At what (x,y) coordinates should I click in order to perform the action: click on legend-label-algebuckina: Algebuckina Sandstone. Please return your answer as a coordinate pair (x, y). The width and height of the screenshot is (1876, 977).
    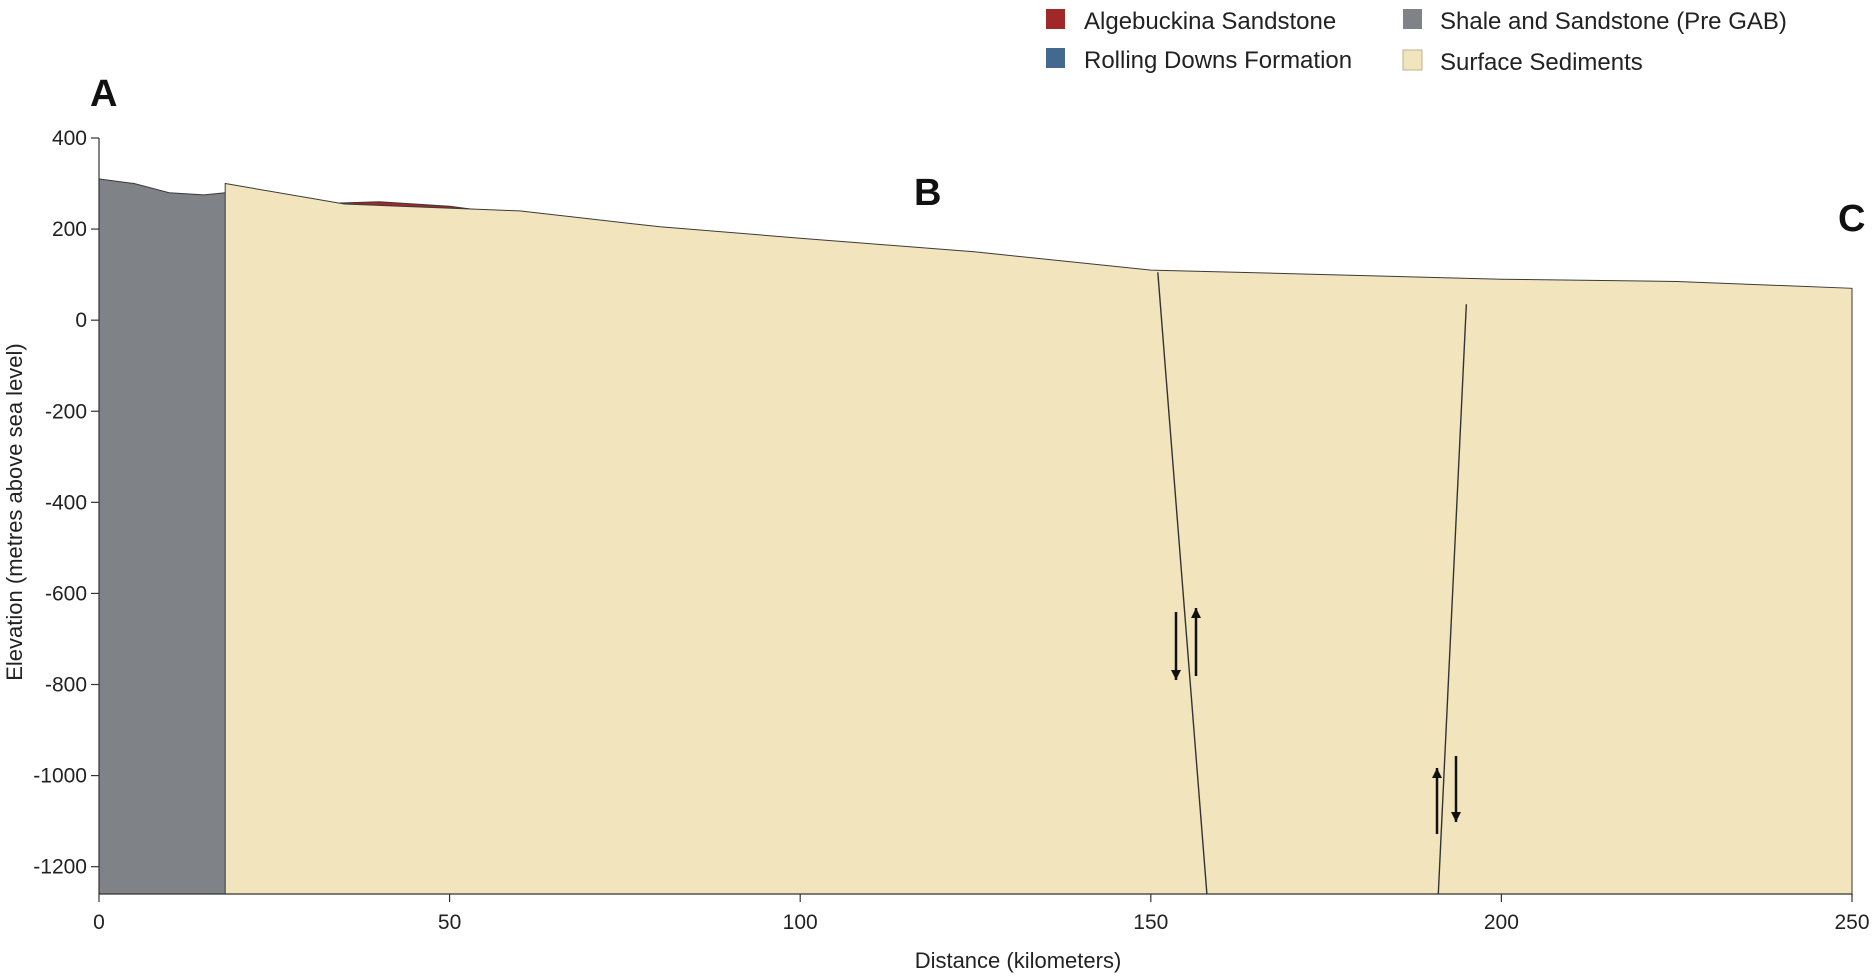
    Looking at the image, I should click on (1210, 21).